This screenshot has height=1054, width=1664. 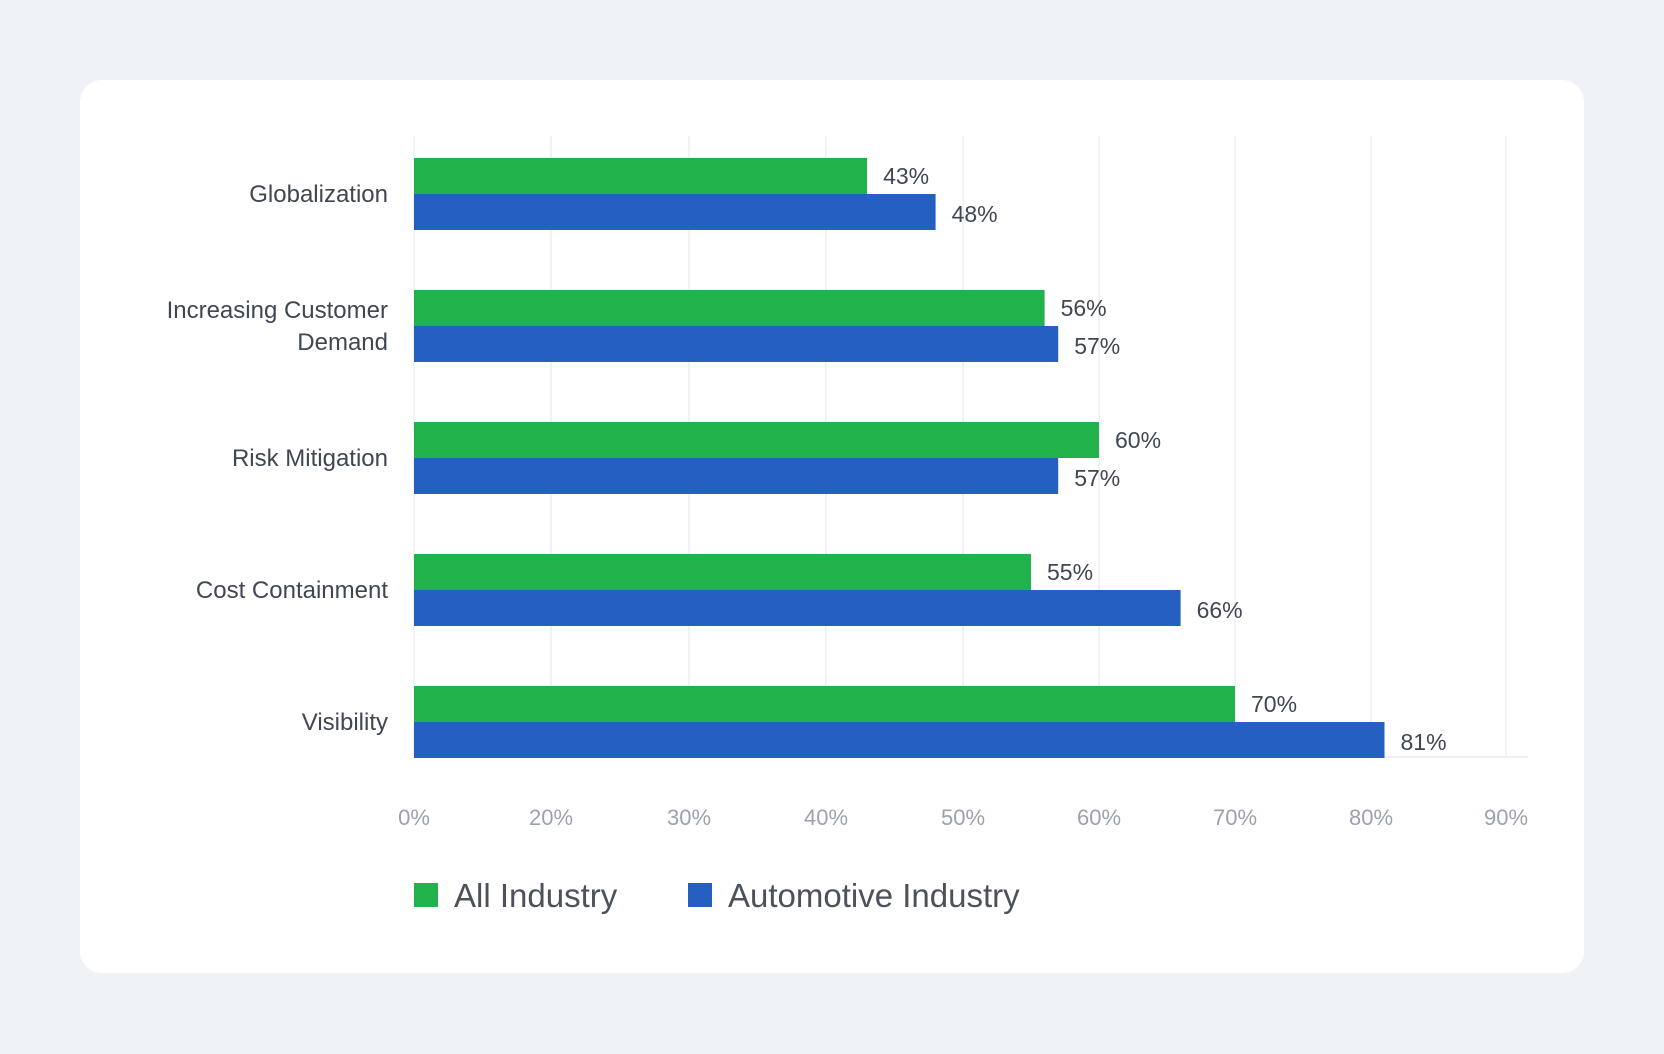 I want to click on x-tick-label: 0%, so click(x=414, y=817).